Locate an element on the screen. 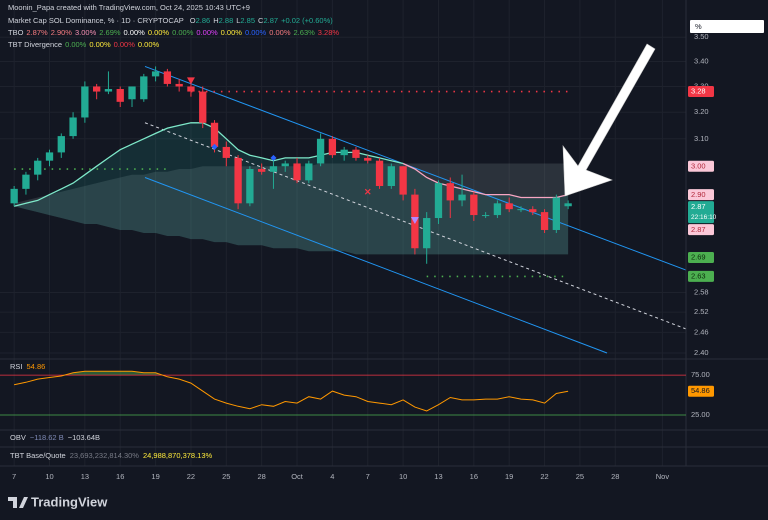  y-tick-label: 3.50 is located at coordinates (701, 36).